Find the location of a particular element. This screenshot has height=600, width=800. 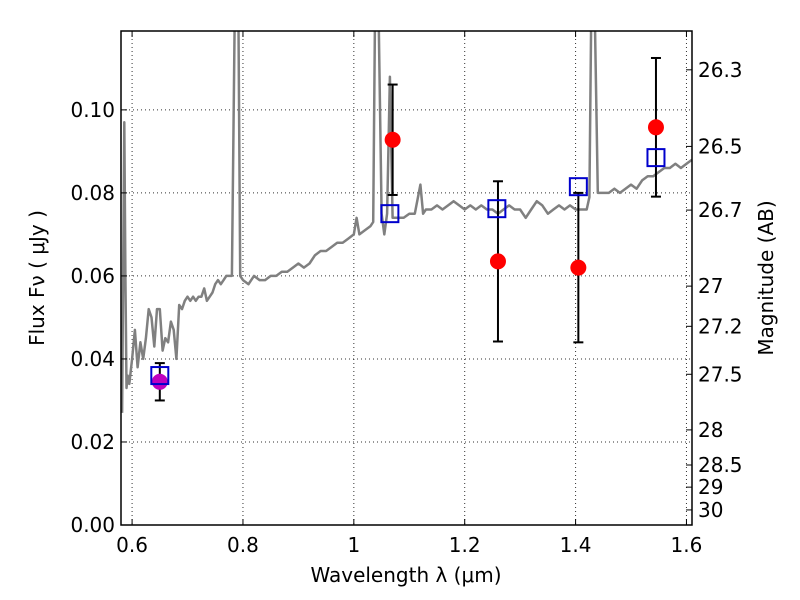

y-axis-label: Flux Fν ( μJy ) is located at coordinates (37, 278).